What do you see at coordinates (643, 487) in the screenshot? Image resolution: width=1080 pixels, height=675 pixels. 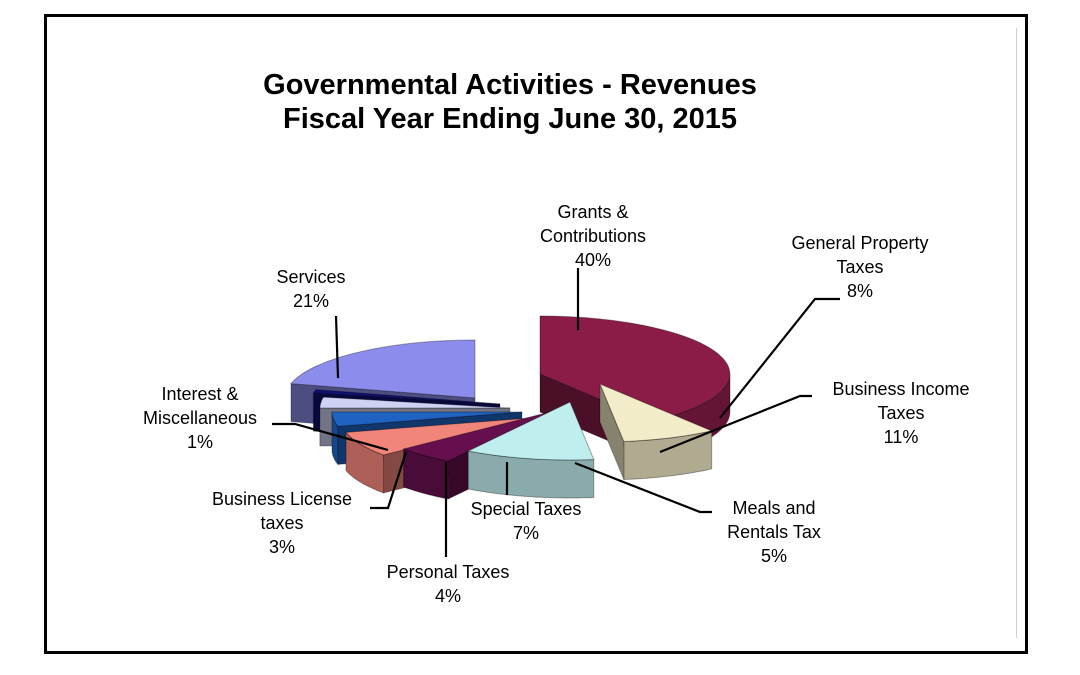 I see `leader-line-meals` at bounding box center [643, 487].